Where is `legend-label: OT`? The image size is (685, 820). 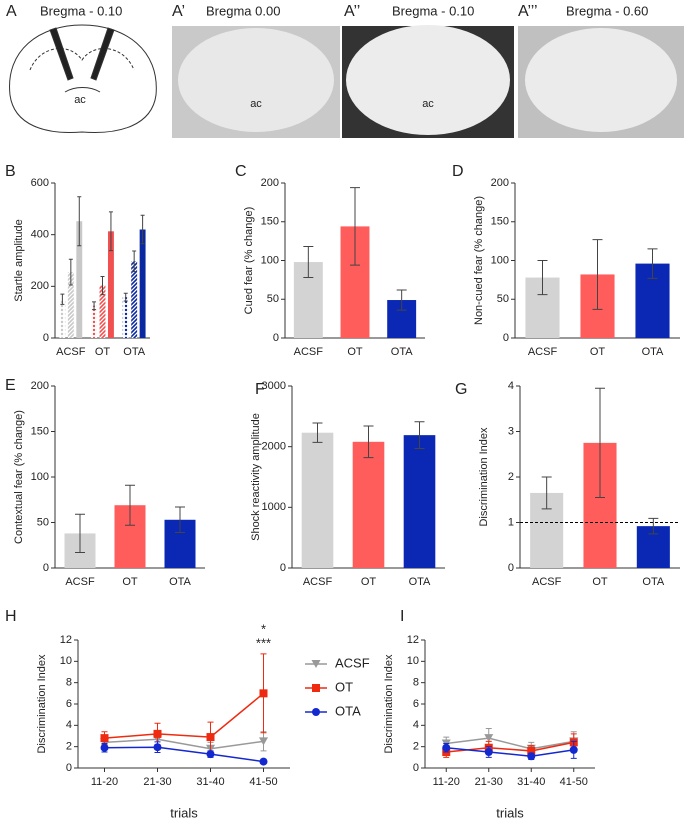
legend-label: OT is located at coordinates (344, 686).